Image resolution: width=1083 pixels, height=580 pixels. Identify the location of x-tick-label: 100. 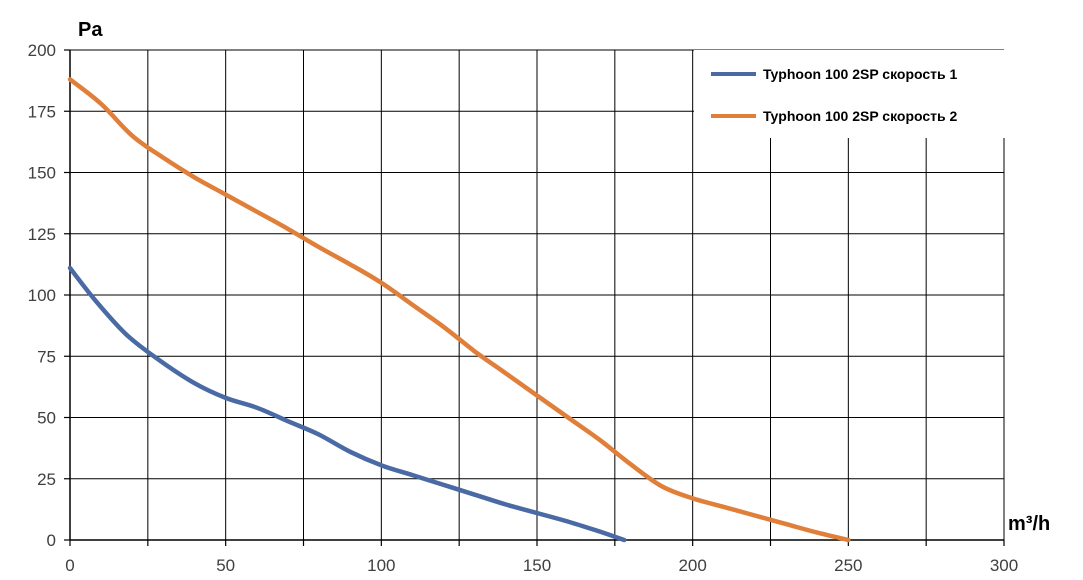
(381, 565).